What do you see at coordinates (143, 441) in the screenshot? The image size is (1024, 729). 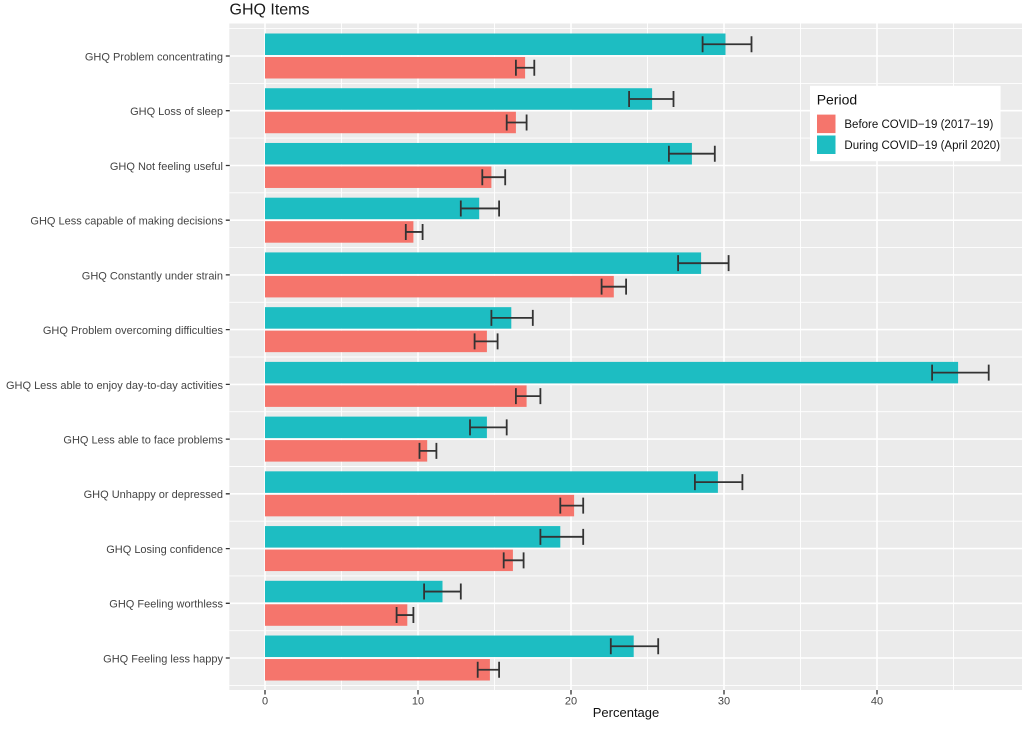 I see `svg-text: GHQ Less able to face problems` at bounding box center [143, 441].